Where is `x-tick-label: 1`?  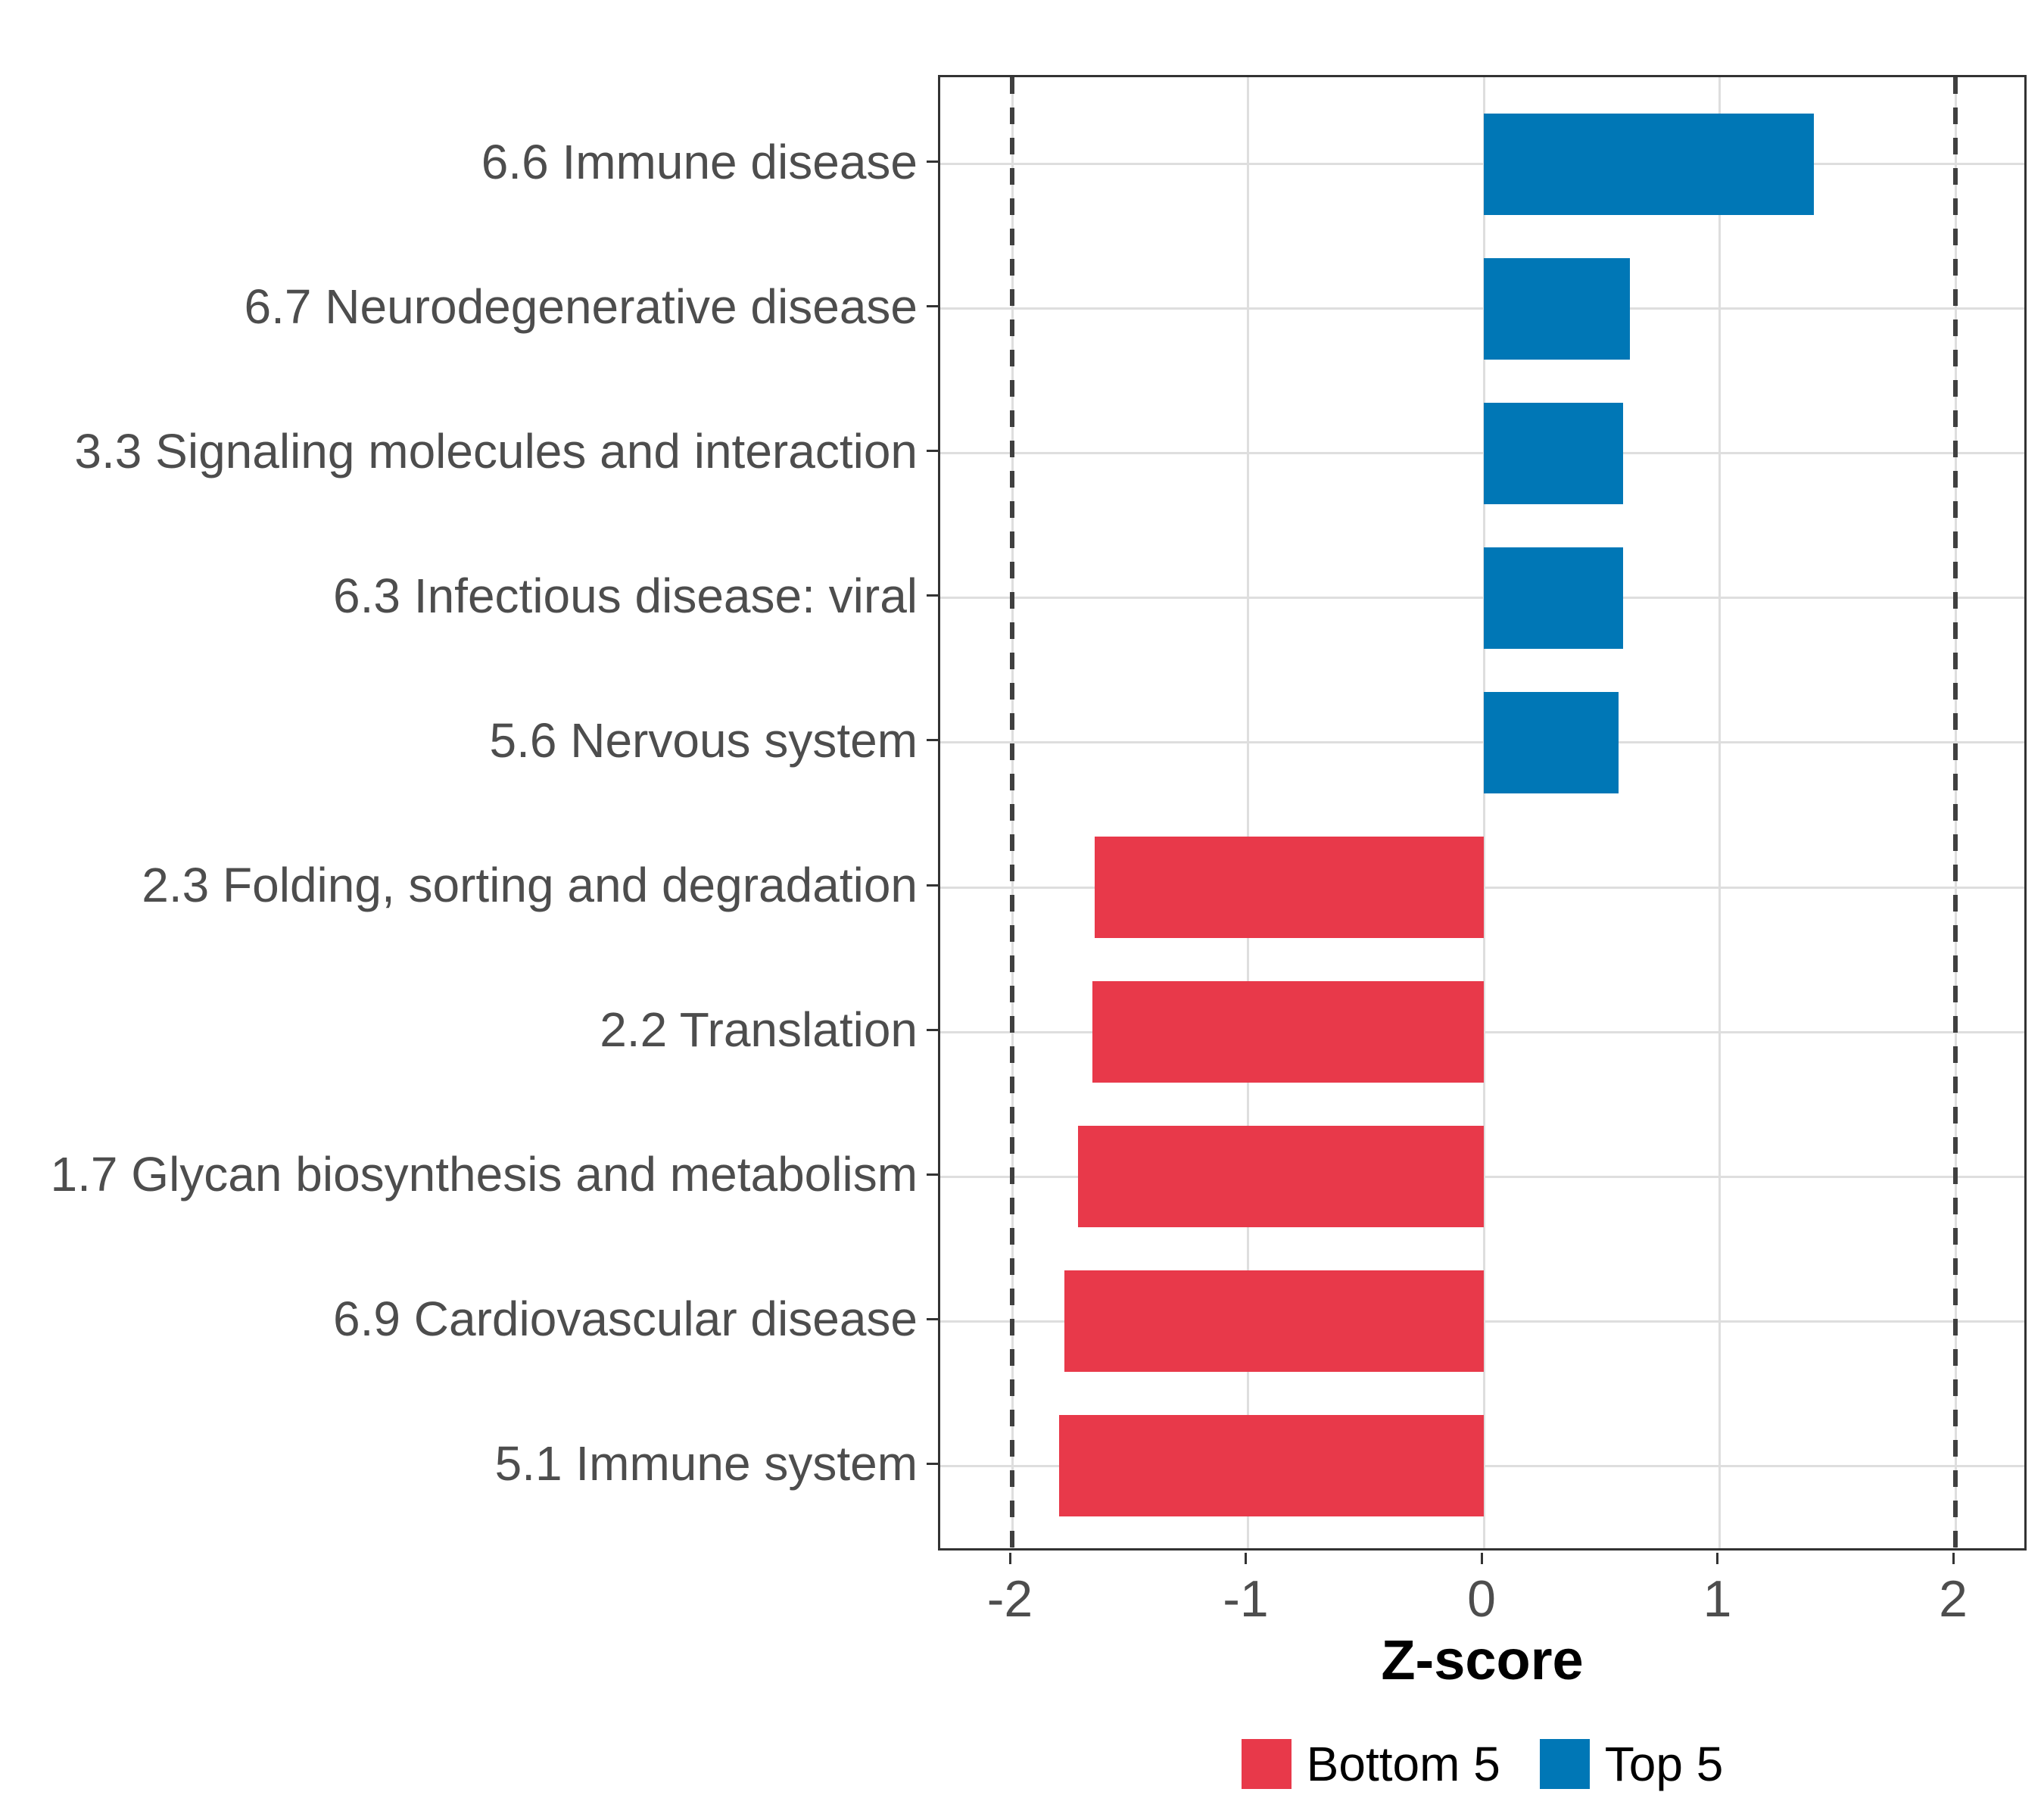
x-tick-label: 1 is located at coordinates (1718, 1599).